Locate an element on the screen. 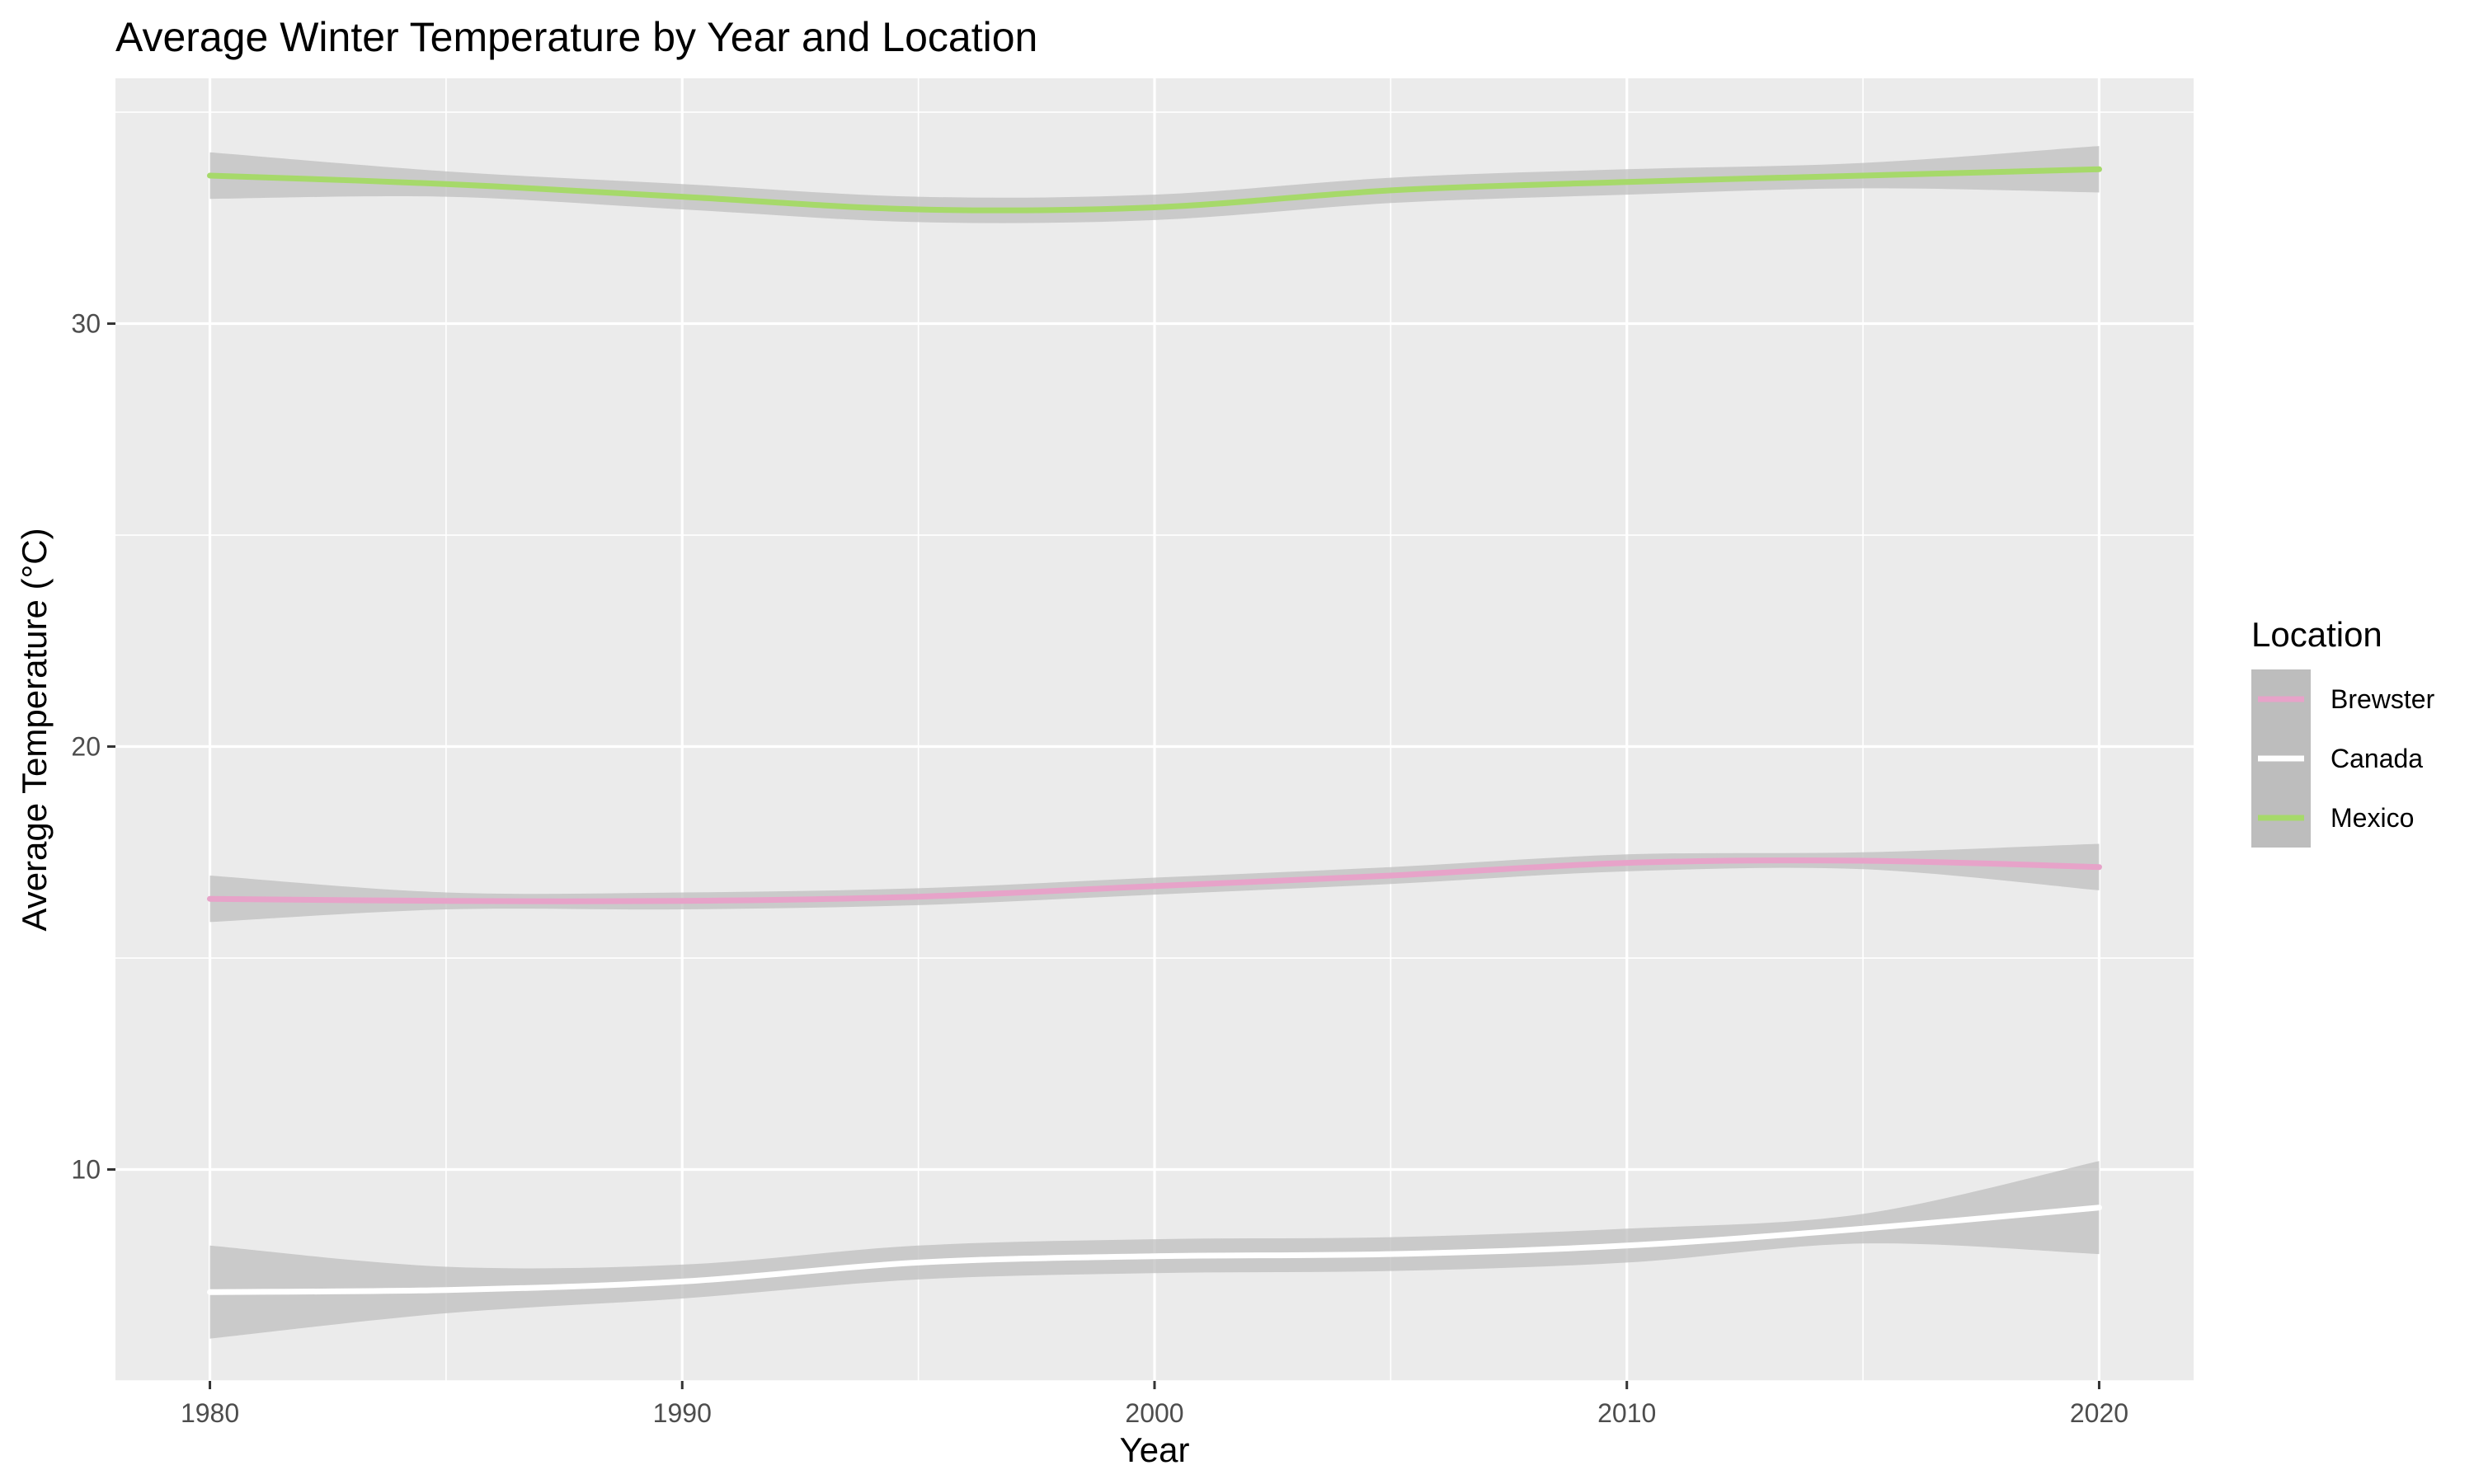  legend: Location Brewster Canada Mexico is located at coordinates (2343, 731).